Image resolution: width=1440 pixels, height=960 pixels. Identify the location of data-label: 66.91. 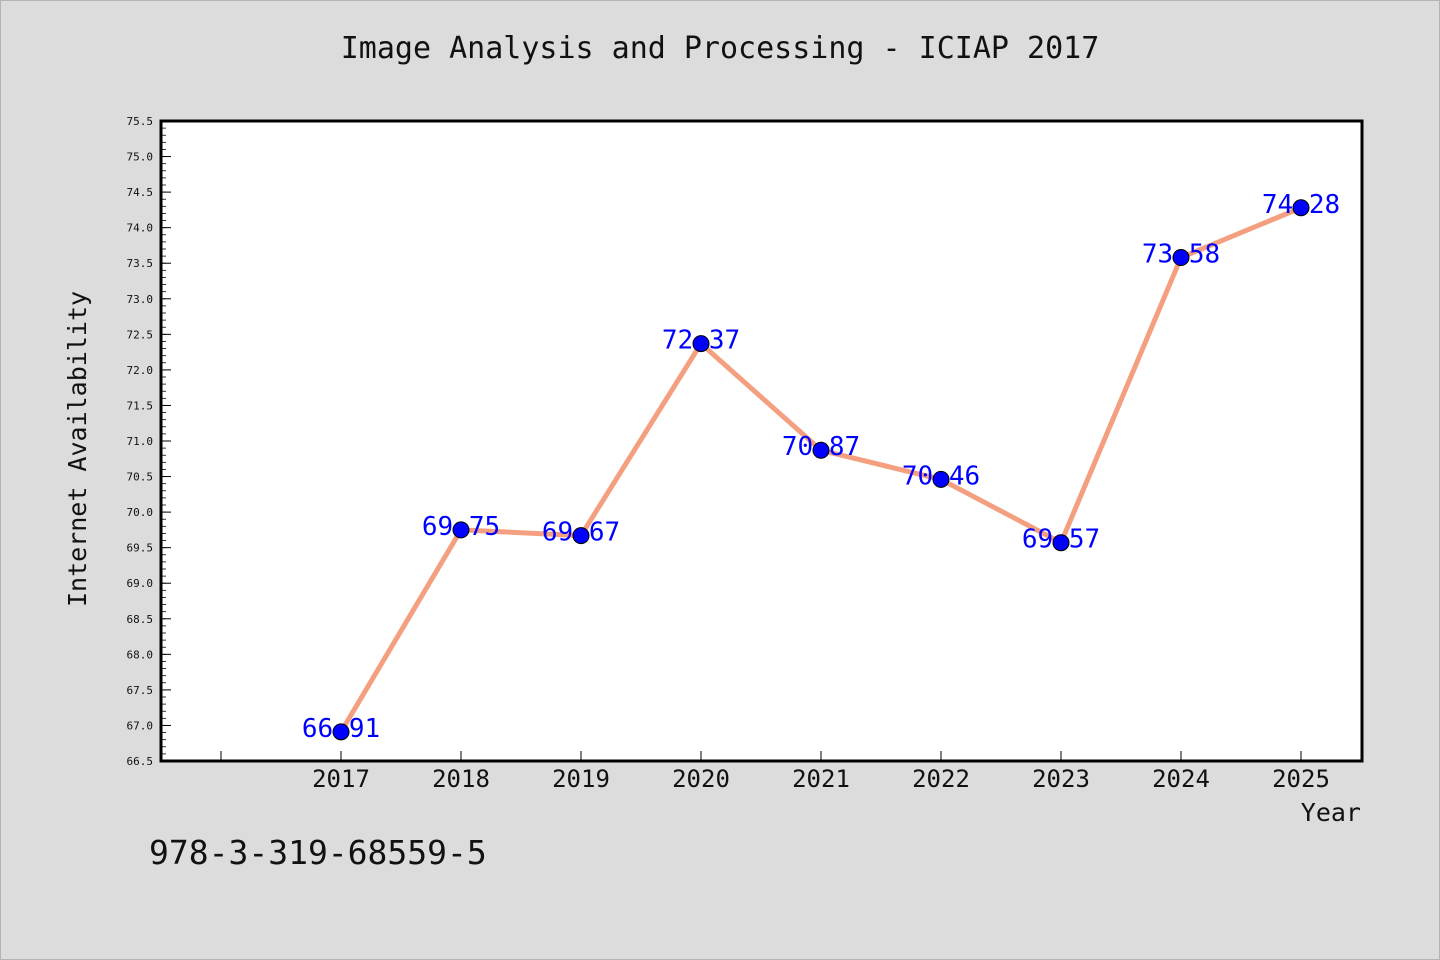
(341, 729).